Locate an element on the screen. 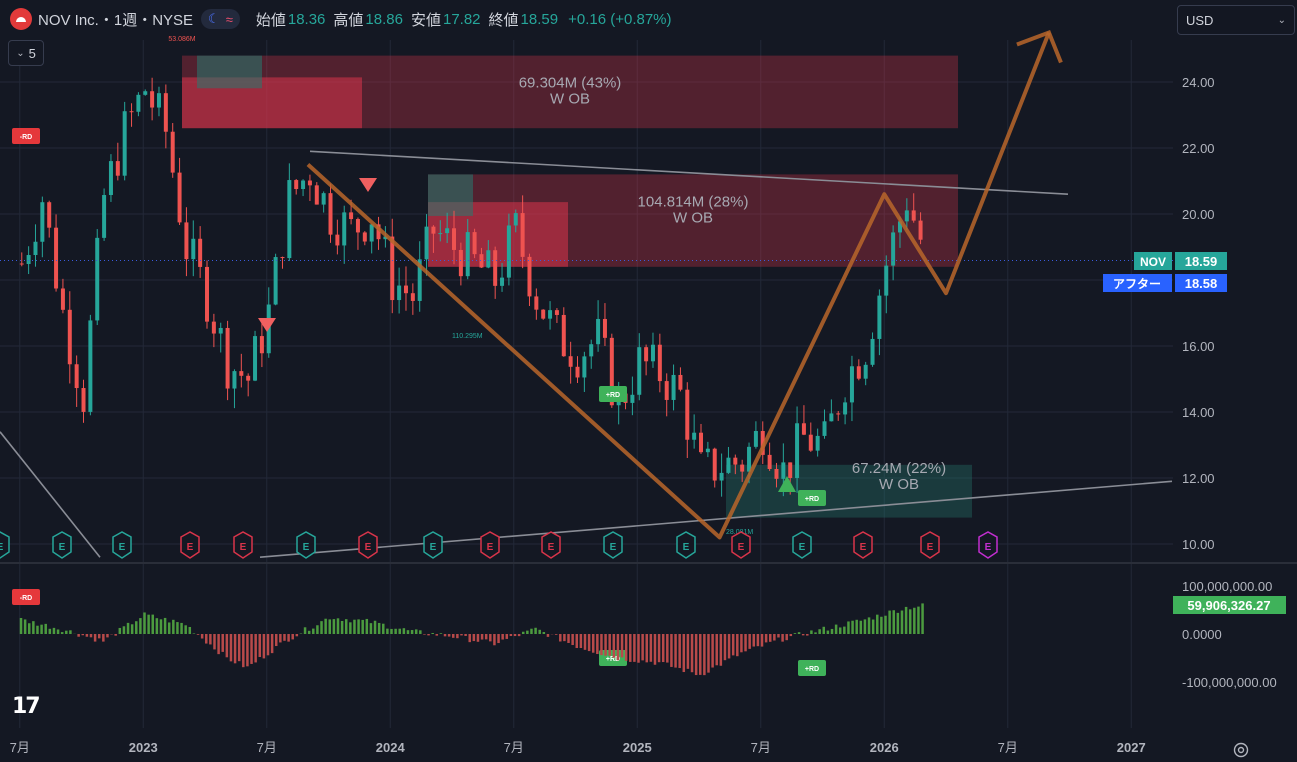 Image resolution: width=1297 pixels, height=762 pixels. gear-icon is located at coordinates (1241, 750).